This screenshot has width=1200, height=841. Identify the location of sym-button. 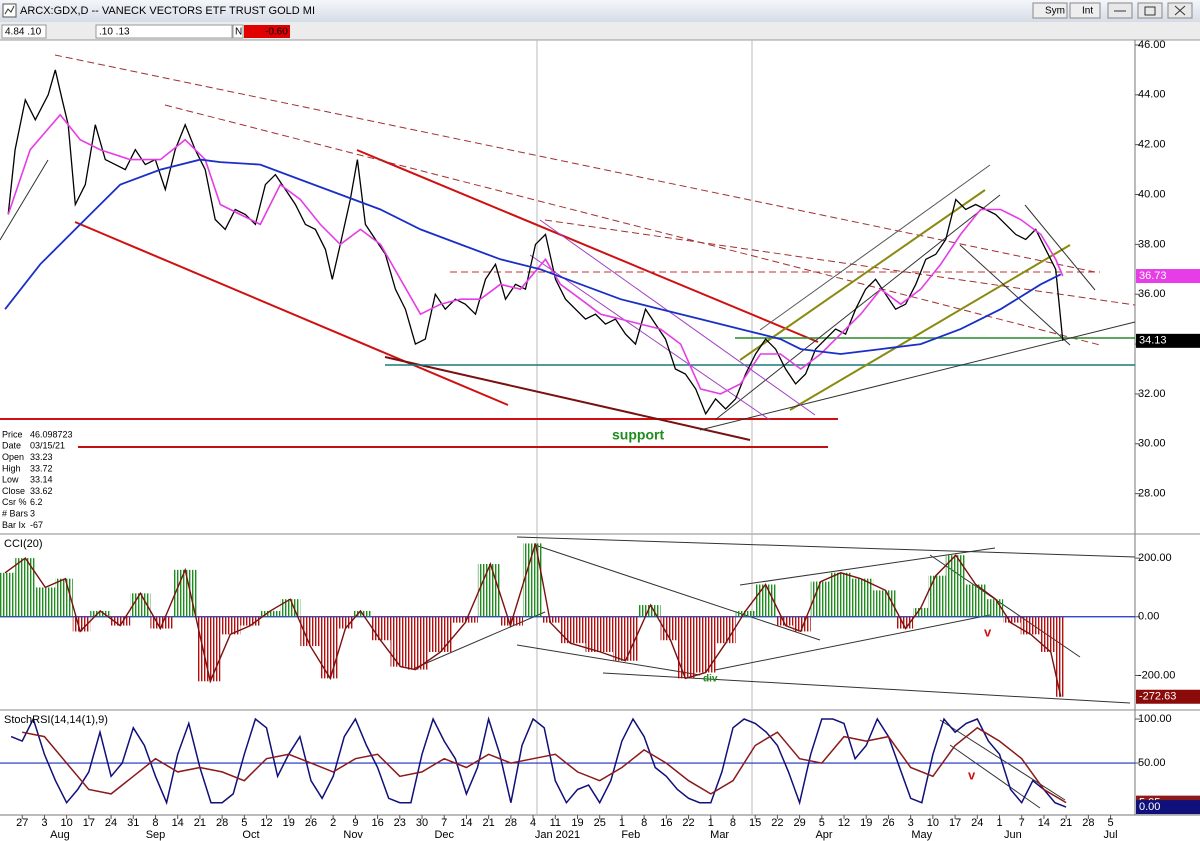
(1050, 10).